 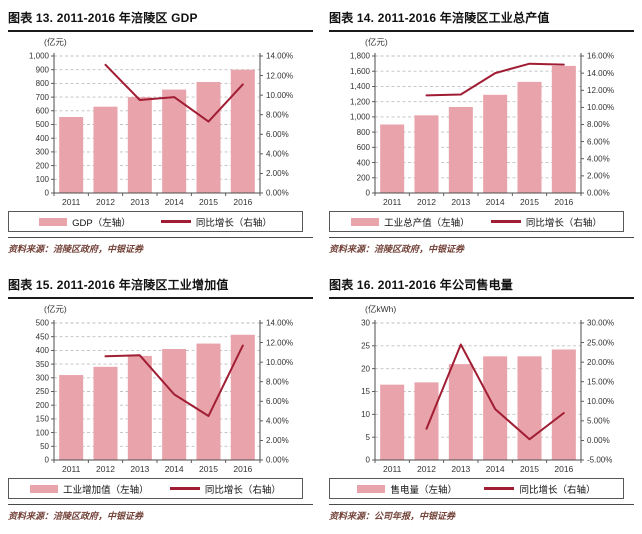 What do you see at coordinates (499, 488) in the screenshot?
I see `line-swatch-icon` at bounding box center [499, 488].